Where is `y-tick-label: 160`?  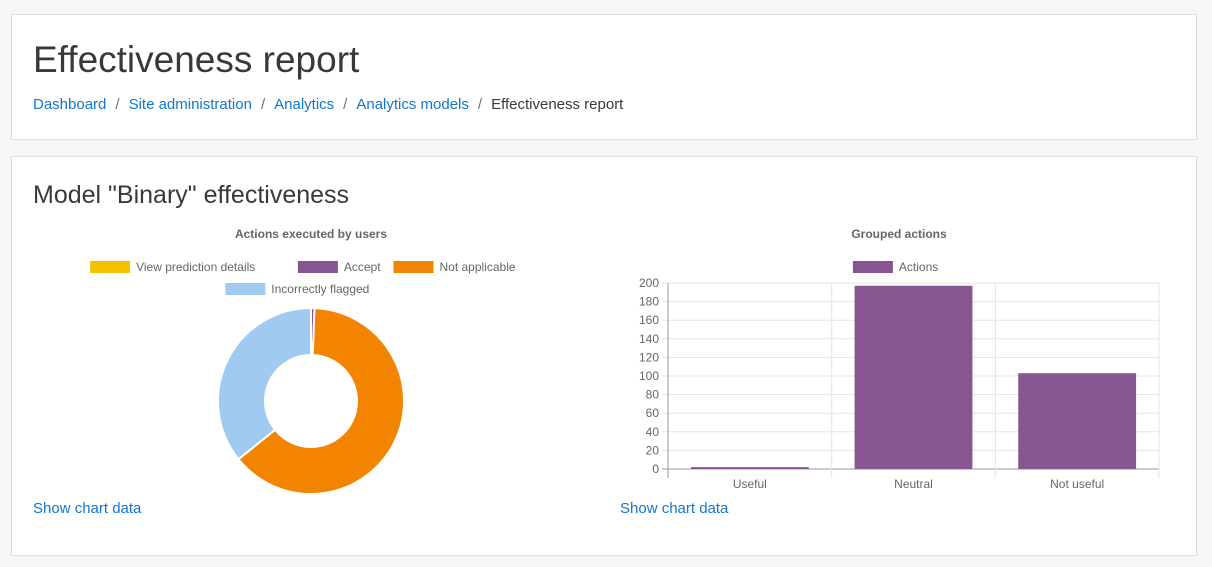 y-tick-label: 160 is located at coordinates (649, 320).